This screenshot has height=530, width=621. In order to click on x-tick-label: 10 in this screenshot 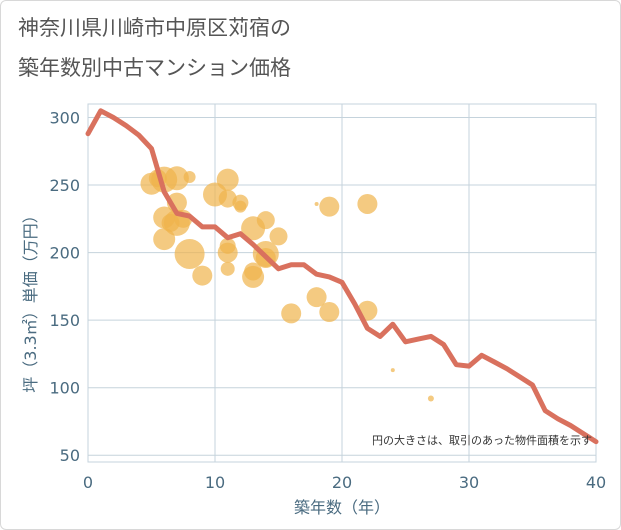, I will do `click(215, 482)`.